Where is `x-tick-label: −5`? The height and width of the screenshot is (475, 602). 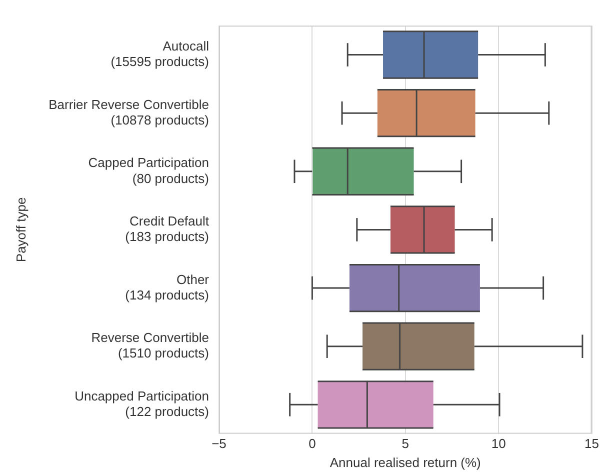 x-tick-label: −5 is located at coordinates (219, 444).